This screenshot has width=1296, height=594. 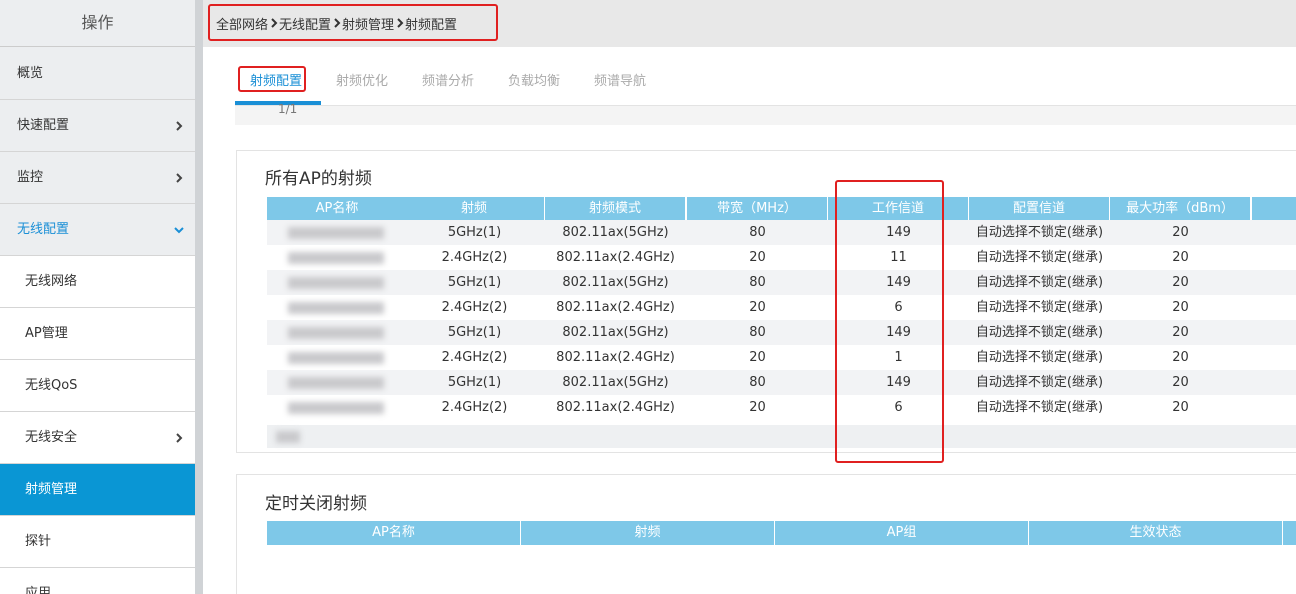 I want to click on breadcrumb-item: 无线配置, so click(x=305, y=25).